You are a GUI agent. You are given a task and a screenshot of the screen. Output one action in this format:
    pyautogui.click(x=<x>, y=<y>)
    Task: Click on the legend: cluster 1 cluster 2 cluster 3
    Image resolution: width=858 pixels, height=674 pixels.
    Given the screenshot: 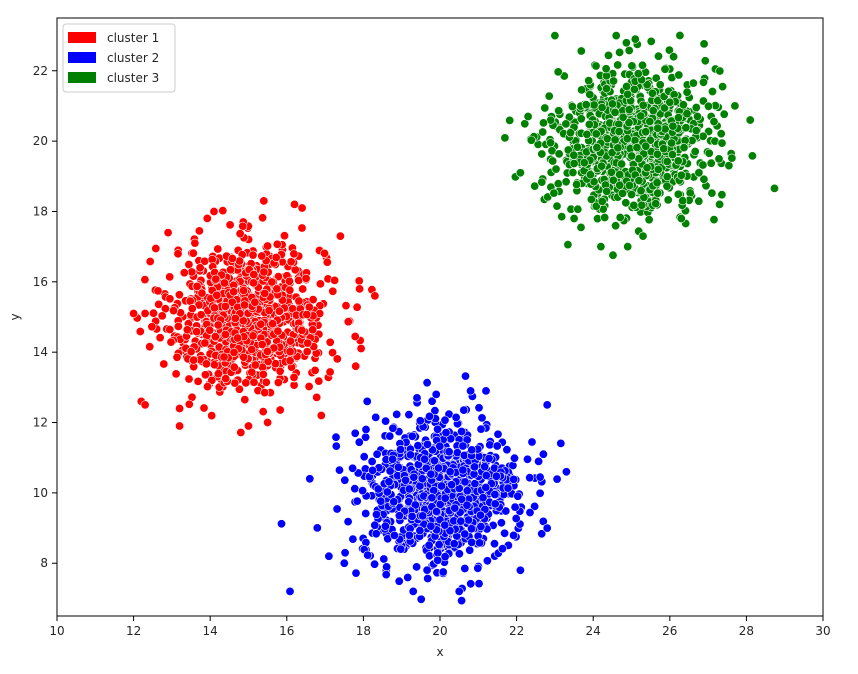 What is the action you would take?
    pyautogui.click(x=119, y=58)
    